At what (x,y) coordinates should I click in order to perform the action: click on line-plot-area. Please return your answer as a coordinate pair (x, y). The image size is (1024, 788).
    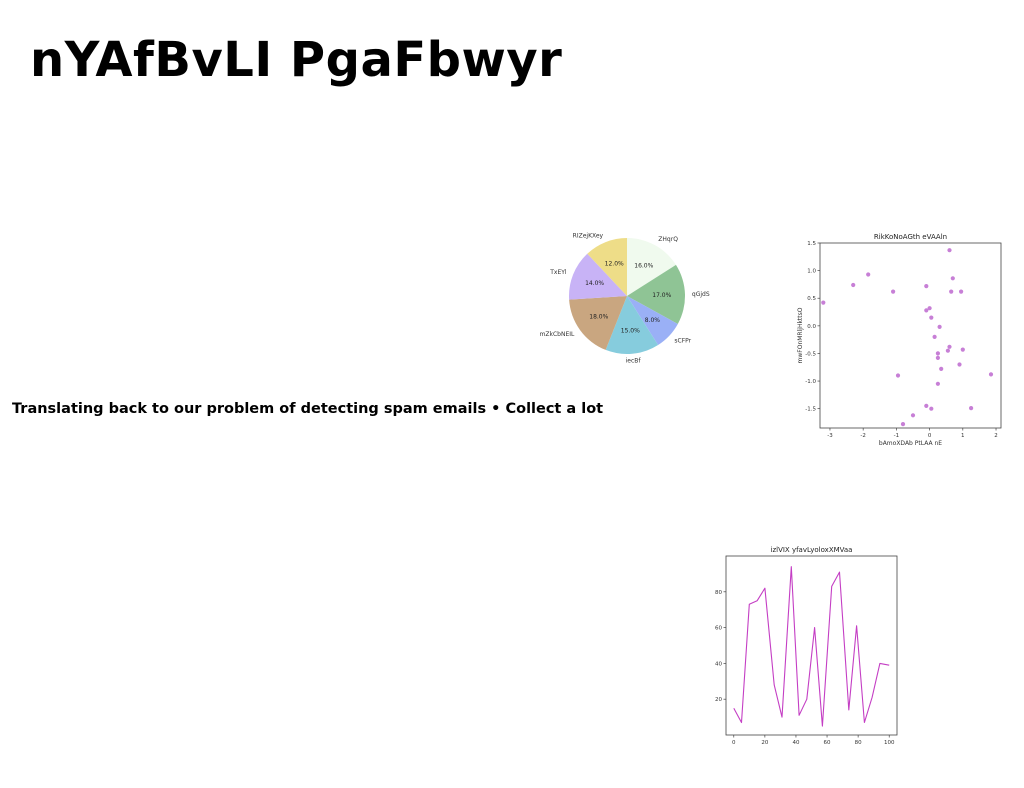
    Looking at the image, I should click on (811, 645).